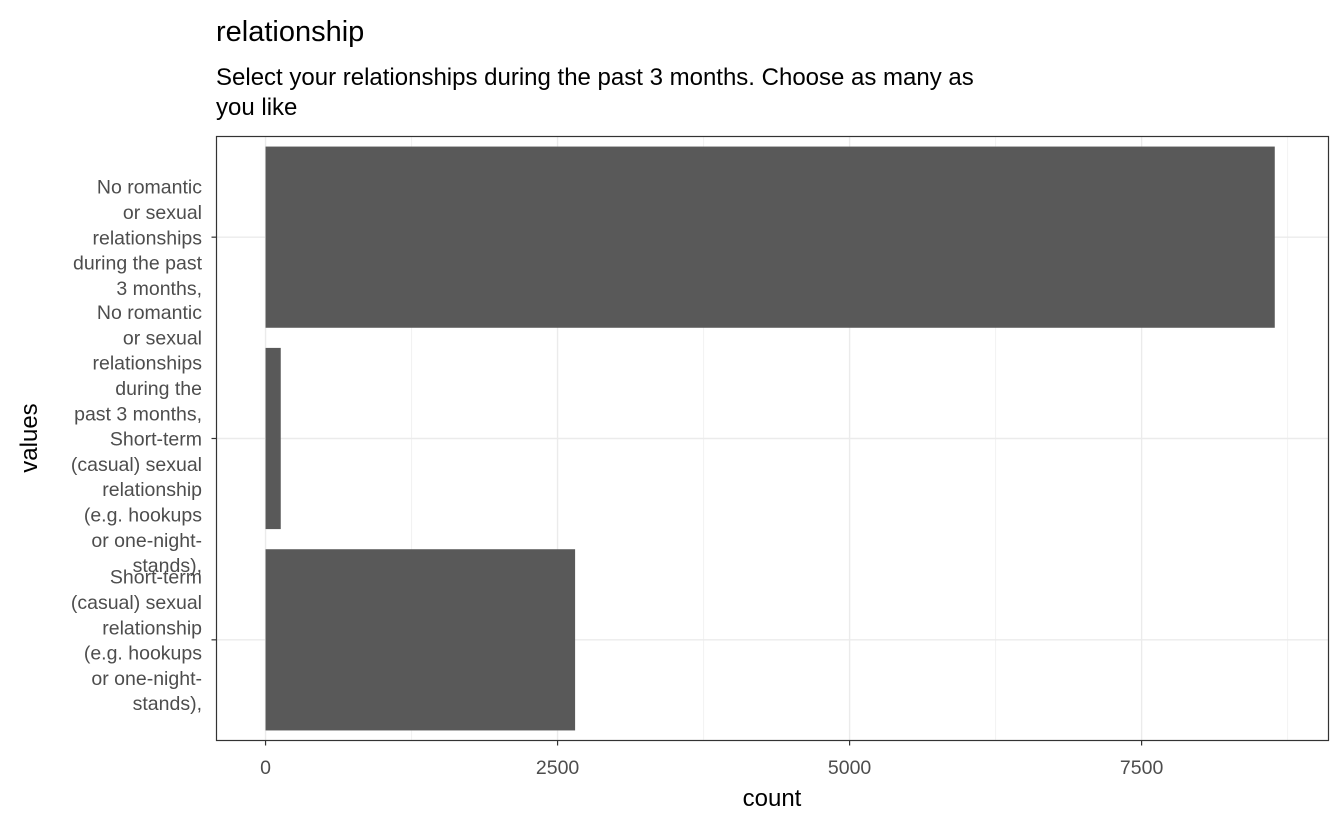 Image resolution: width=1344 pixels, height=827 pixels. What do you see at coordinates (138, 414) in the screenshot?
I see `y-tick-label: past 3 months,` at bounding box center [138, 414].